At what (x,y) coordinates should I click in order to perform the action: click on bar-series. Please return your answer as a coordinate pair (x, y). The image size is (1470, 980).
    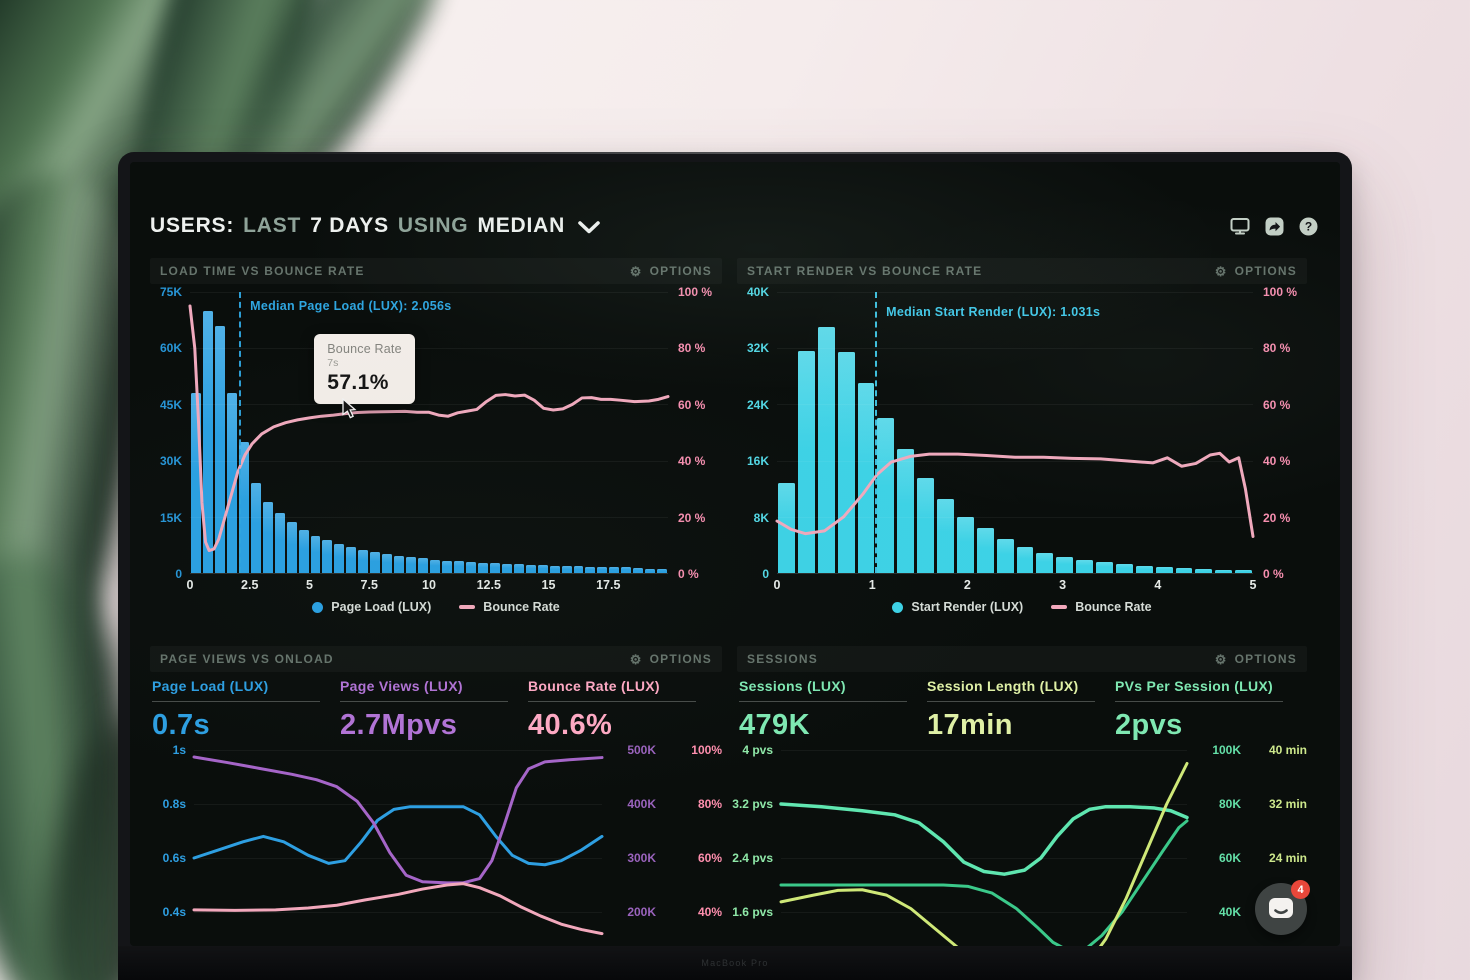
    Looking at the image, I should click on (429, 432).